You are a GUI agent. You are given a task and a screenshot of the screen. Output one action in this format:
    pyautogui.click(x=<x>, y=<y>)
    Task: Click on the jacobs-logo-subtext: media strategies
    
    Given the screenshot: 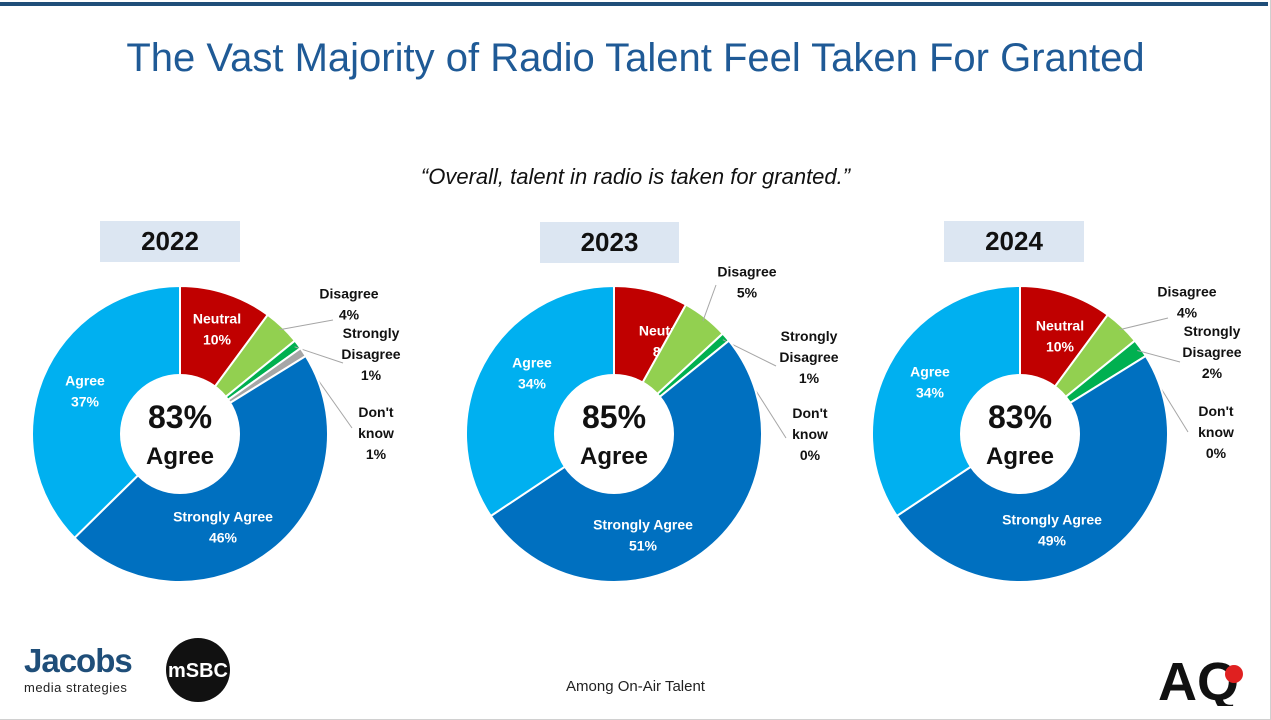 What is the action you would take?
    pyautogui.click(x=76, y=687)
    